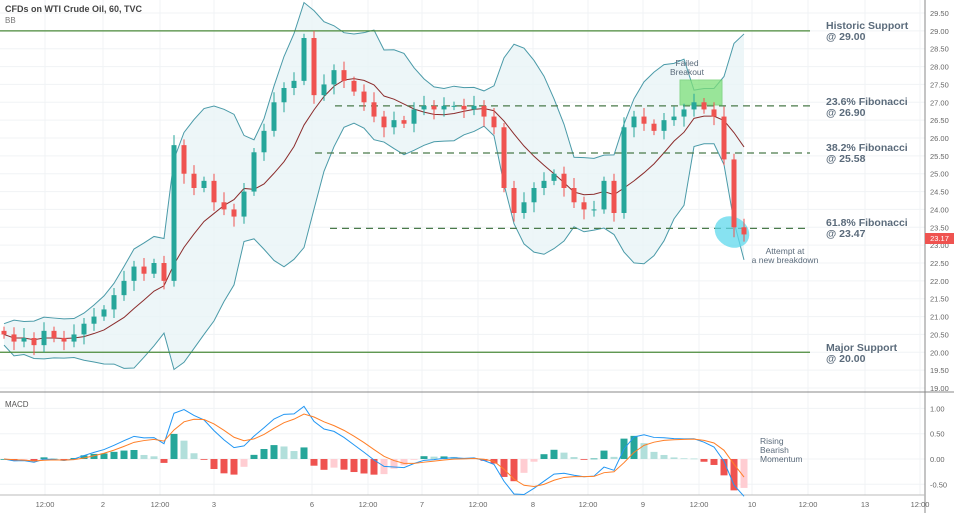 Image resolution: width=954 pixels, height=513 pixels. Describe the element at coordinates (867, 107) in the screenshot. I see `fib-236-label: 23.6% Fibonacci @ 26.90` at that location.